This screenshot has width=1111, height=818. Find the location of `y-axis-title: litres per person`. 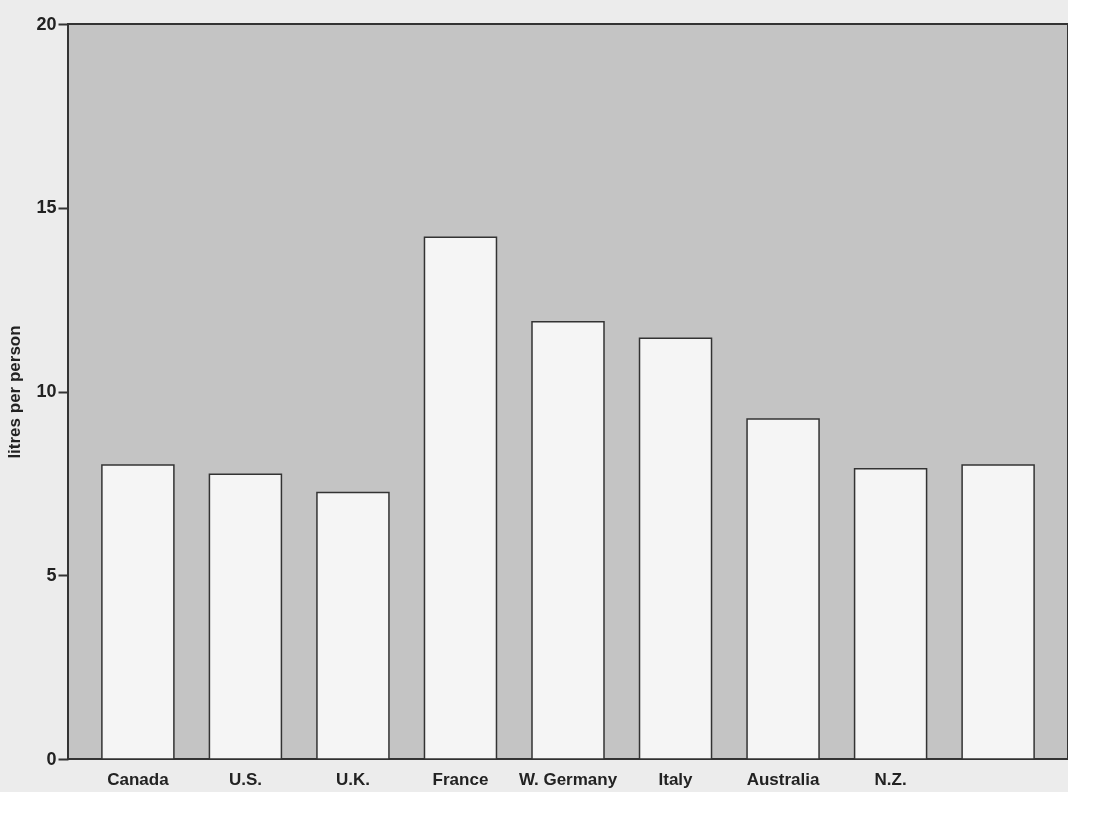

y-axis-title: litres per person is located at coordinates (15, 392).